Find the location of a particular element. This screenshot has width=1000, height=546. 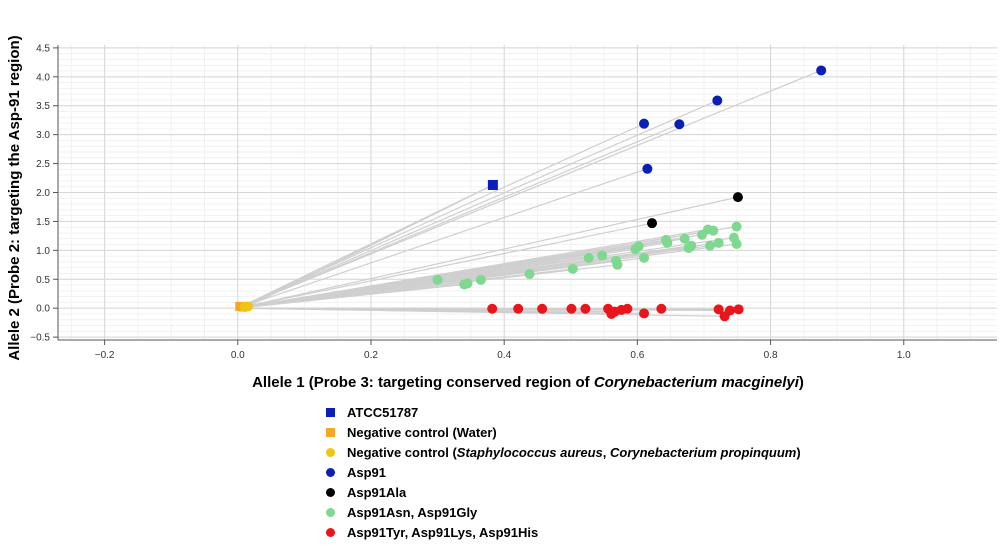

legend-item: Asp91Ala is located at coordinates (563, 492).